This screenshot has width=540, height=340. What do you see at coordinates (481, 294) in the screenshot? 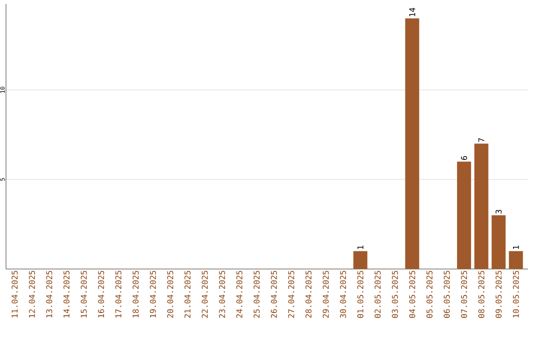
I see `x-tick-label: 08.05.2025` at bounding box center [481, 294].